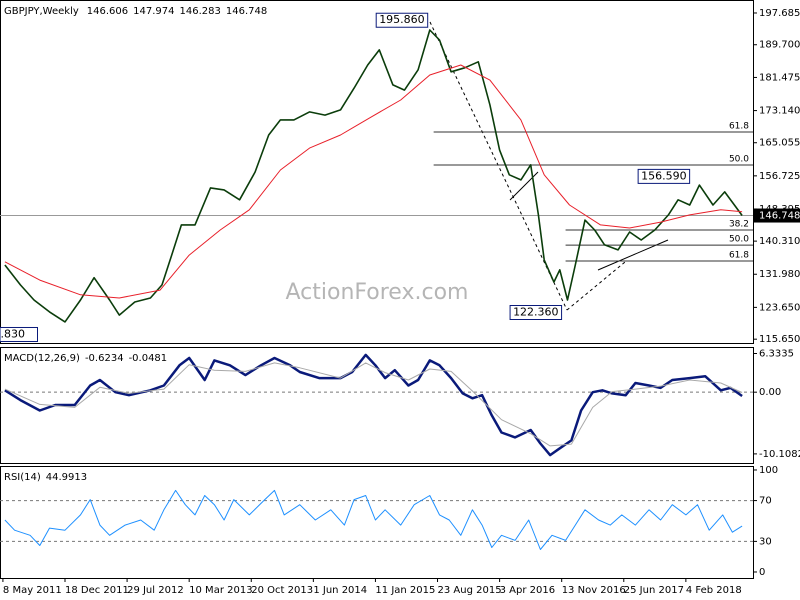  Describe the element at coordinates (779, 143) in the screenshot. I see `y-tick-label: 165.055` at that location.